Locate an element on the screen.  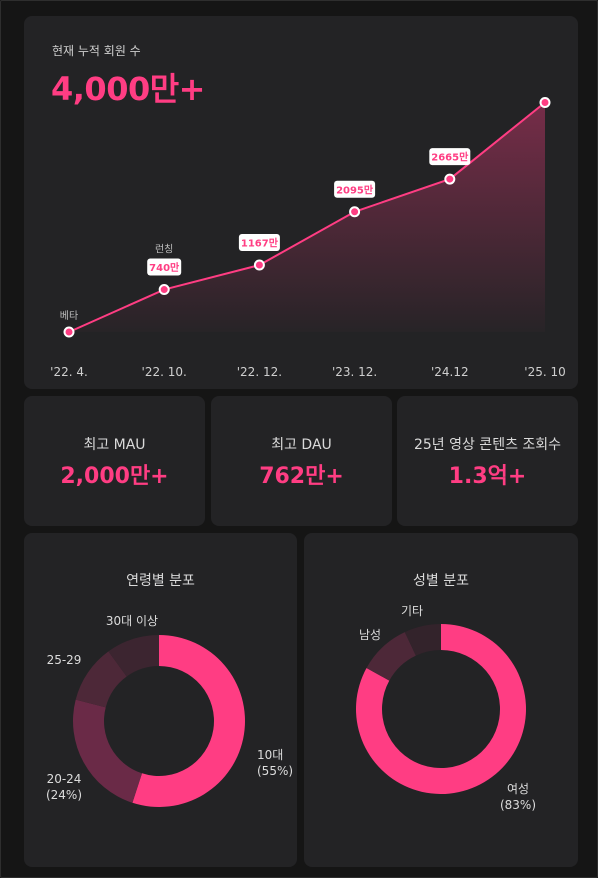
data-label: 베타 is located at coordinates (69, 316).